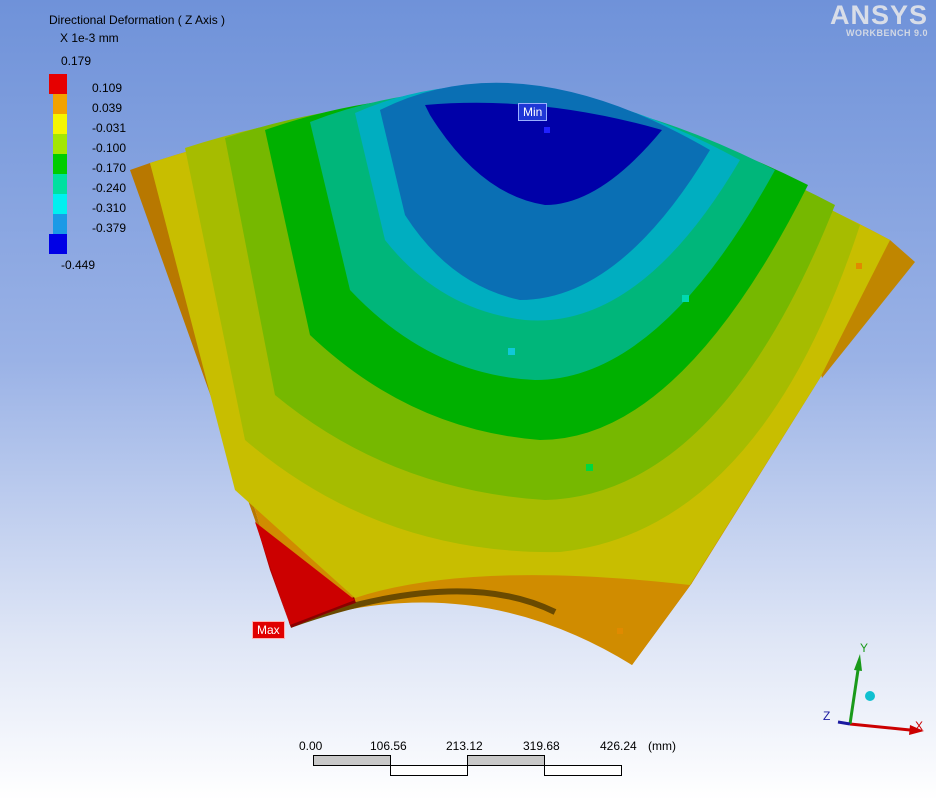  Describe the element at coordinates (210, 394) in the screenshot. I see `model-left-face` at that location.